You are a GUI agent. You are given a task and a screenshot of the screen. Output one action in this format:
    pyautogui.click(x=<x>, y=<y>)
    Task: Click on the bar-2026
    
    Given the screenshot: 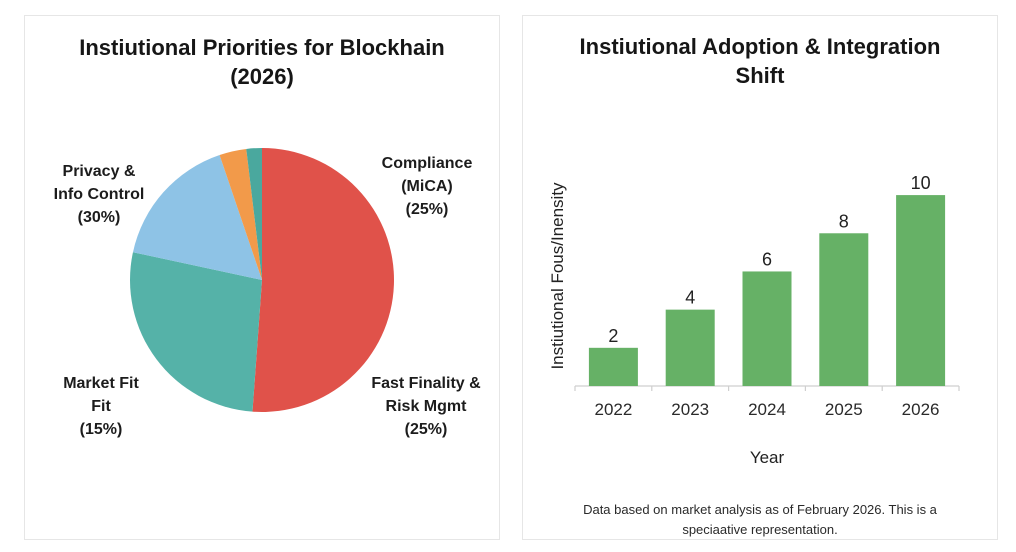 What is the action you would take?
    pyautogui.click(x=921, y=290)
    